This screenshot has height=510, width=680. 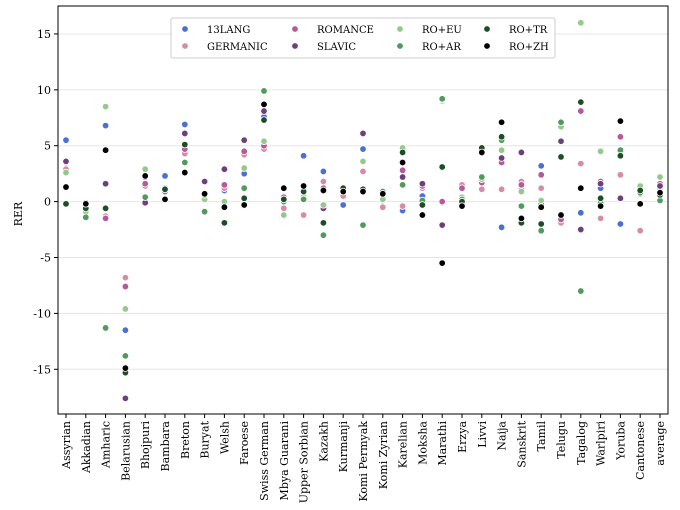 What do you see at coordinates (284, 461) in the screenshot?
I see `x-tick-label: Mbya Guarani` at bounding box center [284, 461].